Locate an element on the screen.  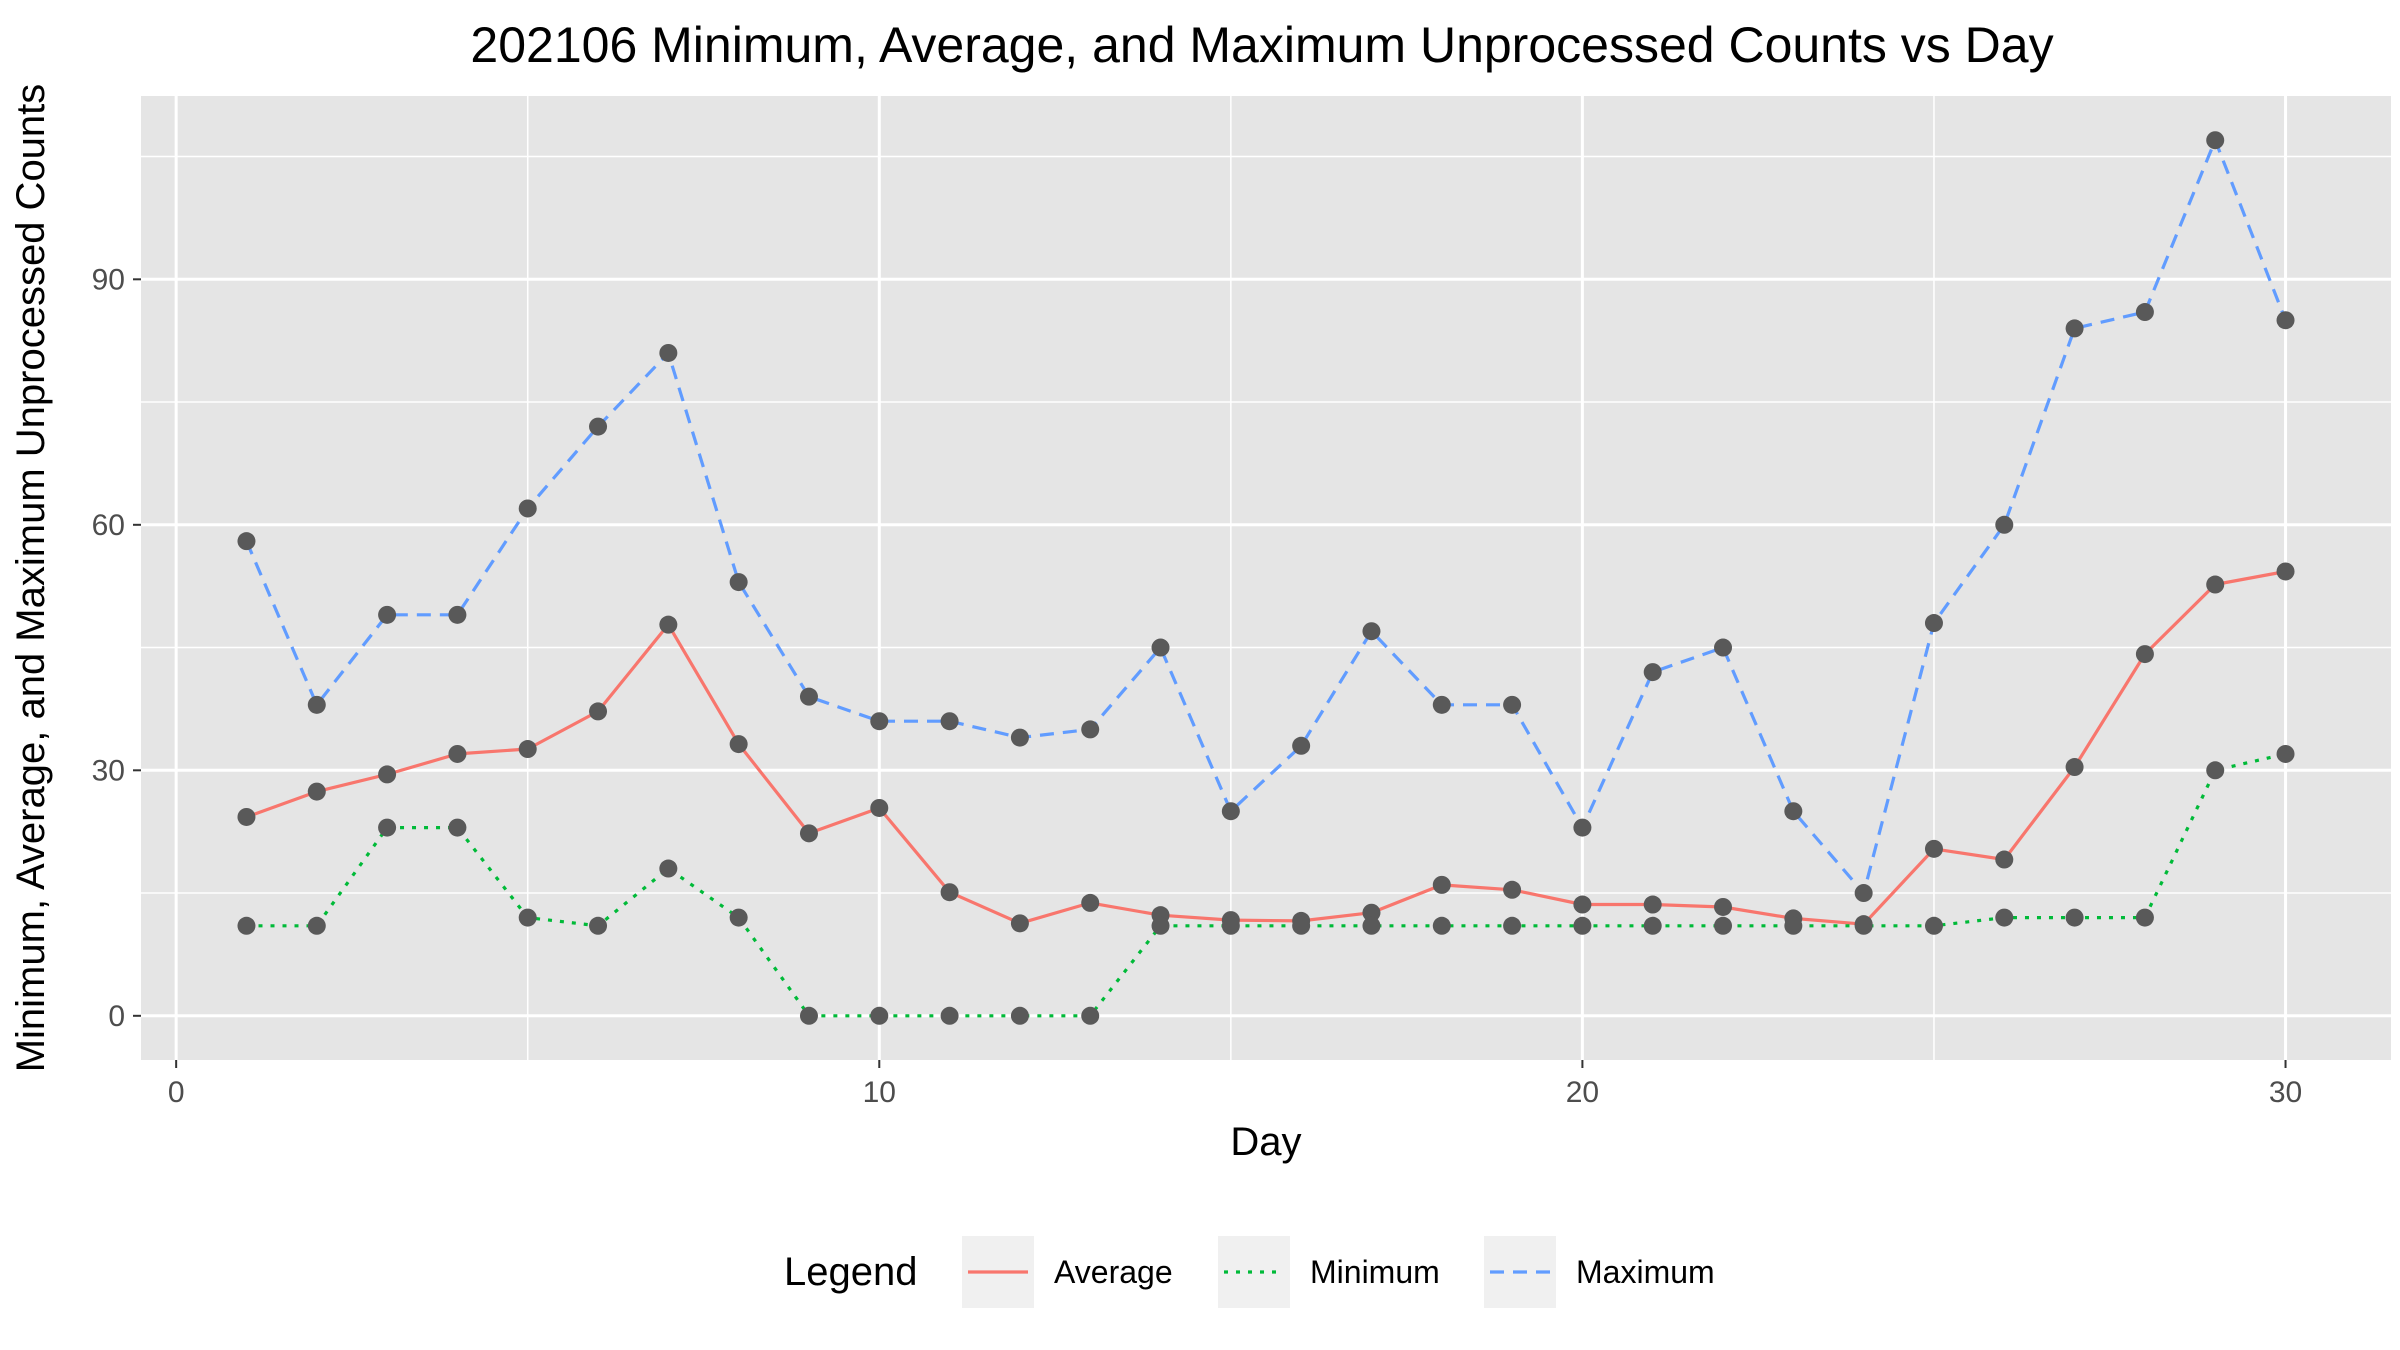
x-axis-ticks: 0 10 20 30 is located at coordinates (1235, 1084).